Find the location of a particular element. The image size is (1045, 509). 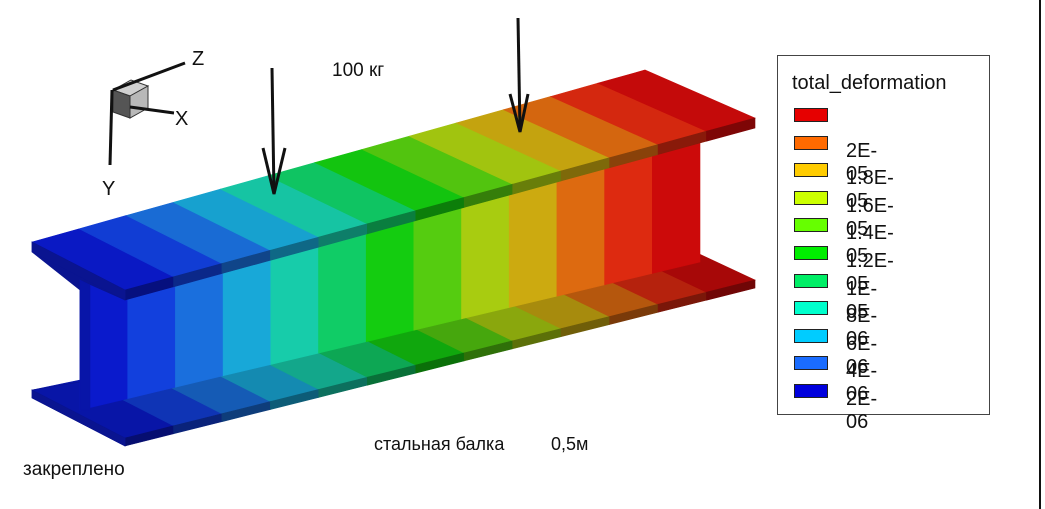

legend-value: 2E-05 is located at coordinates (862, 162).